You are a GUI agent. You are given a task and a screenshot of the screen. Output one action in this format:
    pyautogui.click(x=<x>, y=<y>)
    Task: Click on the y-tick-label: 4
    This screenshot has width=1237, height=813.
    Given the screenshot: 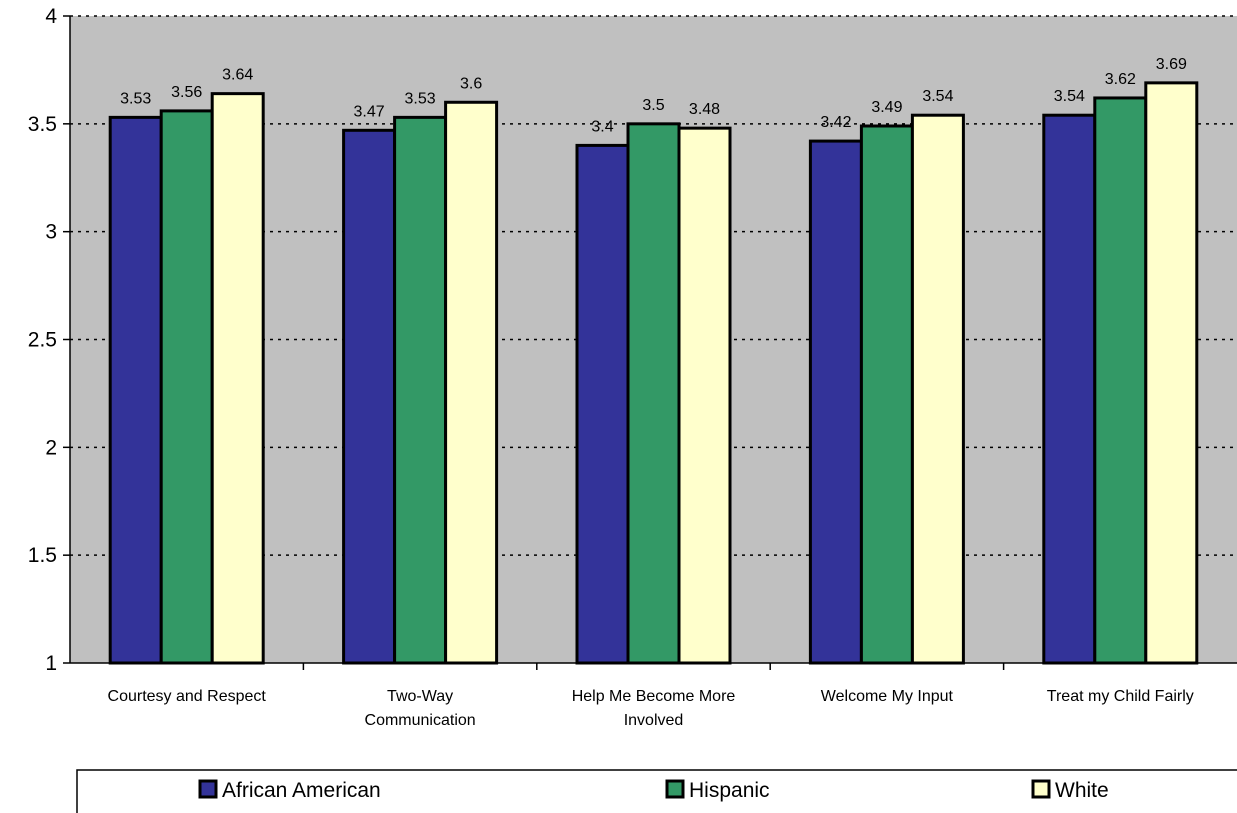 What is the action you would take?
    pyautogui.click(x=51, y=16)
    